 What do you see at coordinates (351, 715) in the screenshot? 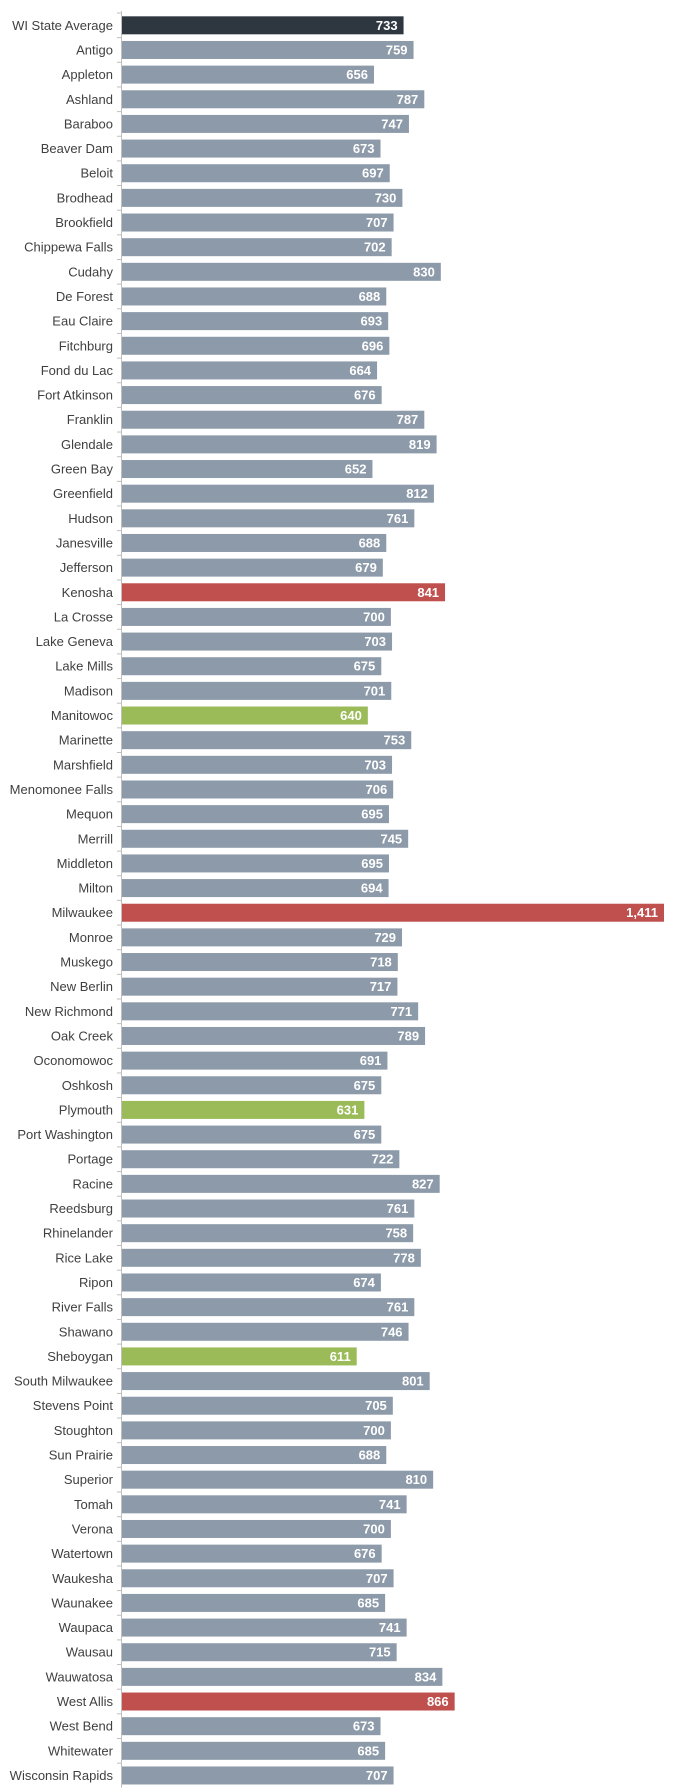
I see `value-label-manitowoc: 640` at bounding box center [351, 715].